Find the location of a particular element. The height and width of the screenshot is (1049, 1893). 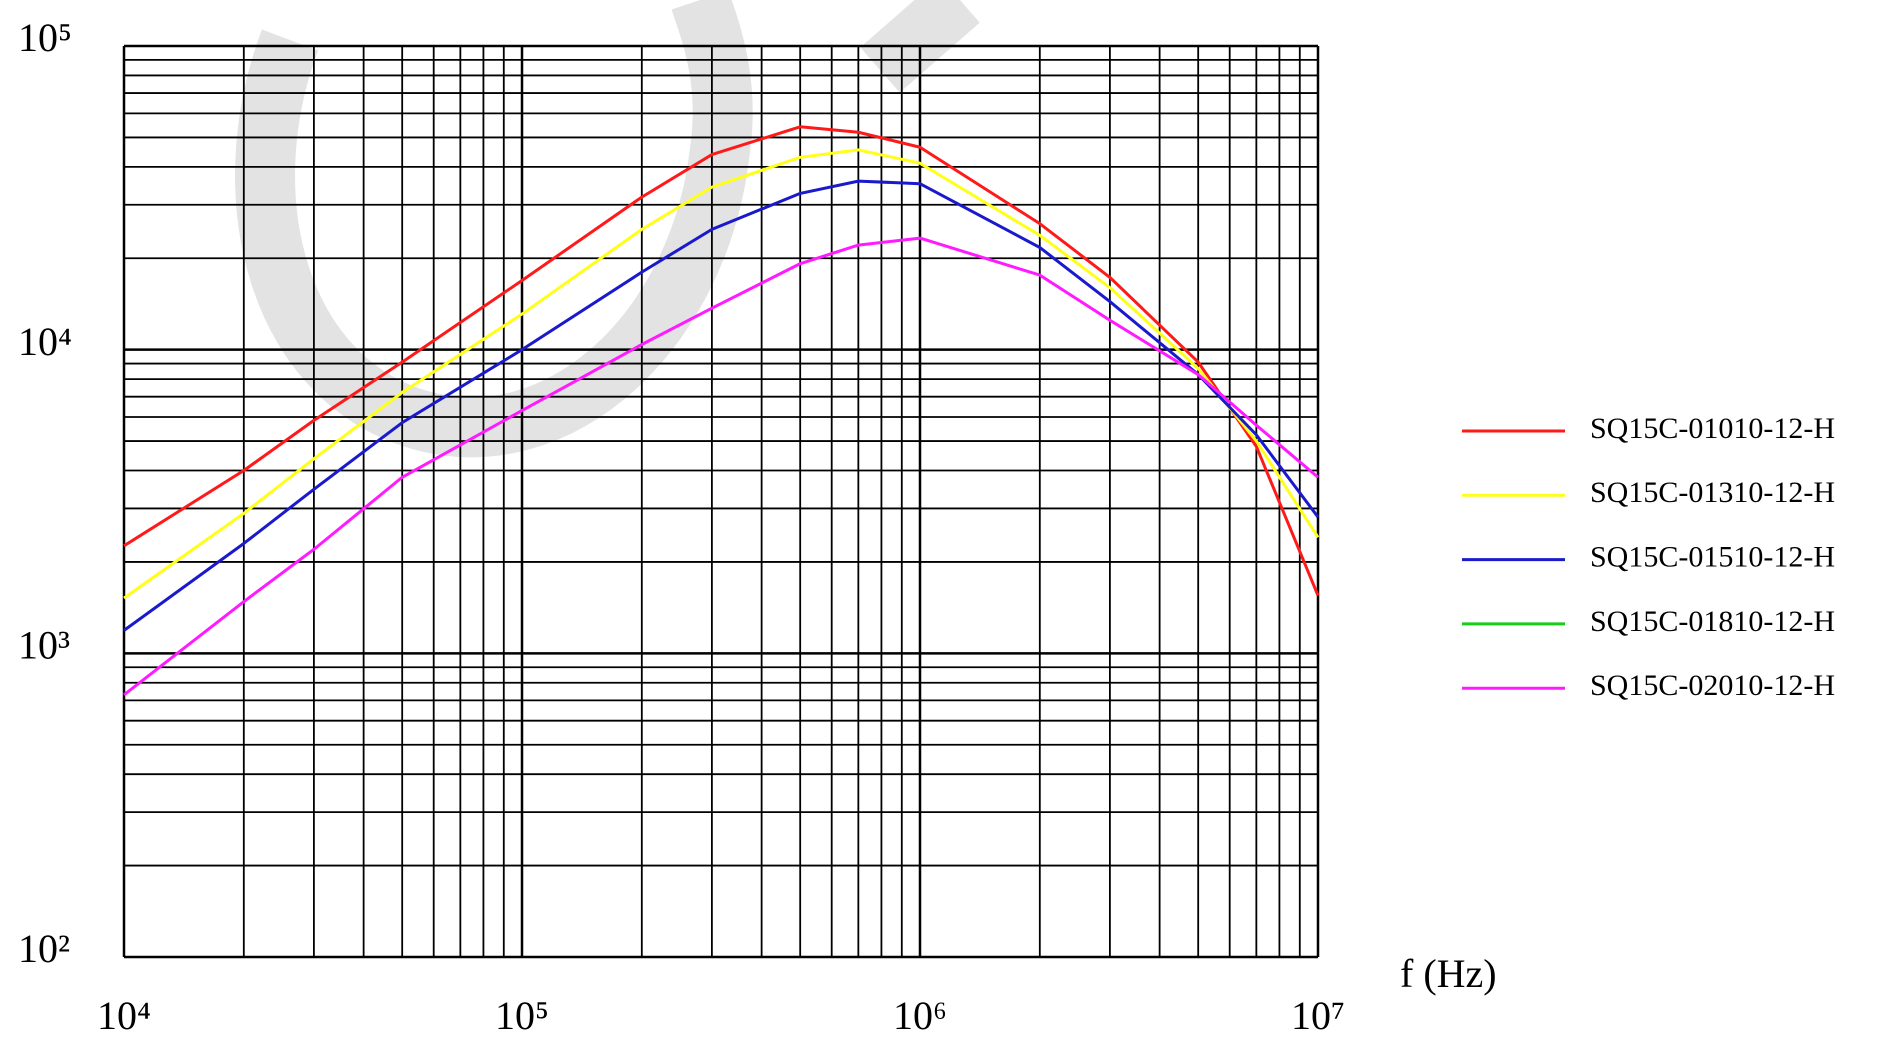

y-tick-label: 10⁴ is located at coordinates (45, 341).